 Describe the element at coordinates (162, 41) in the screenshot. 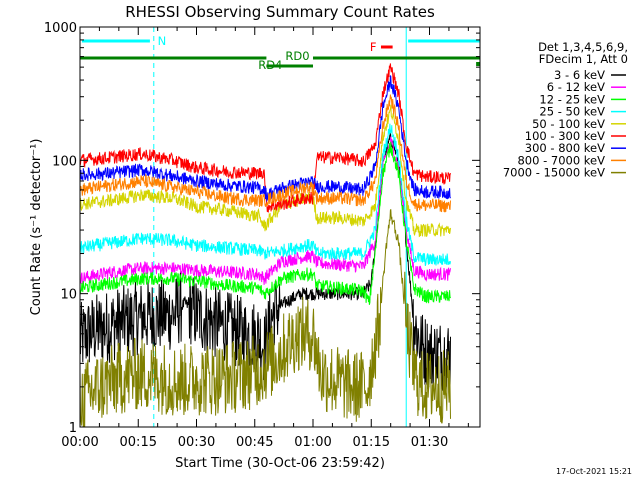

I see `night-label: N` at that location.